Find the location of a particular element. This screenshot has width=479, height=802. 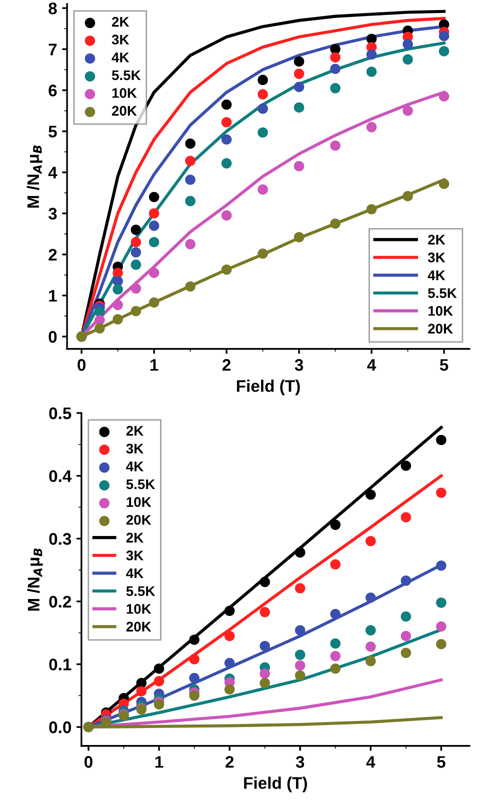

x-tick-label: 3 is located at coordinates (299, 365).